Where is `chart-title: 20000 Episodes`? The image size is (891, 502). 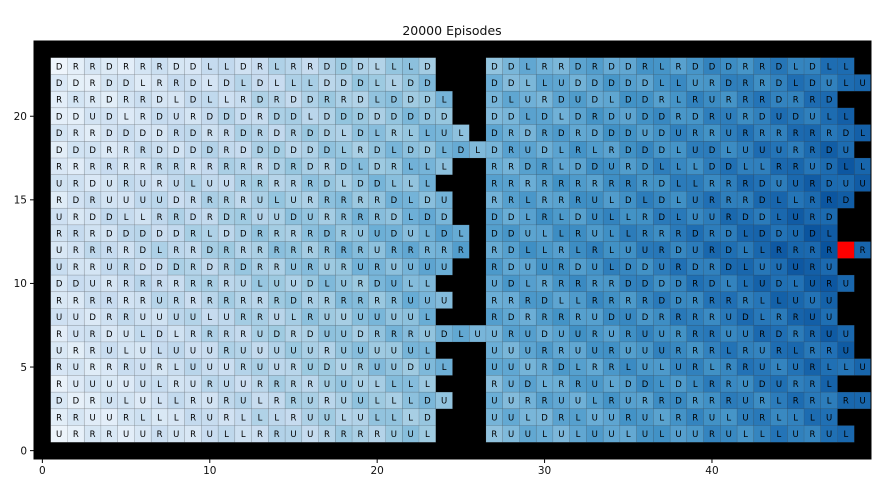
chart-title: 20000 Episodes is located at coordinates (451, 30).